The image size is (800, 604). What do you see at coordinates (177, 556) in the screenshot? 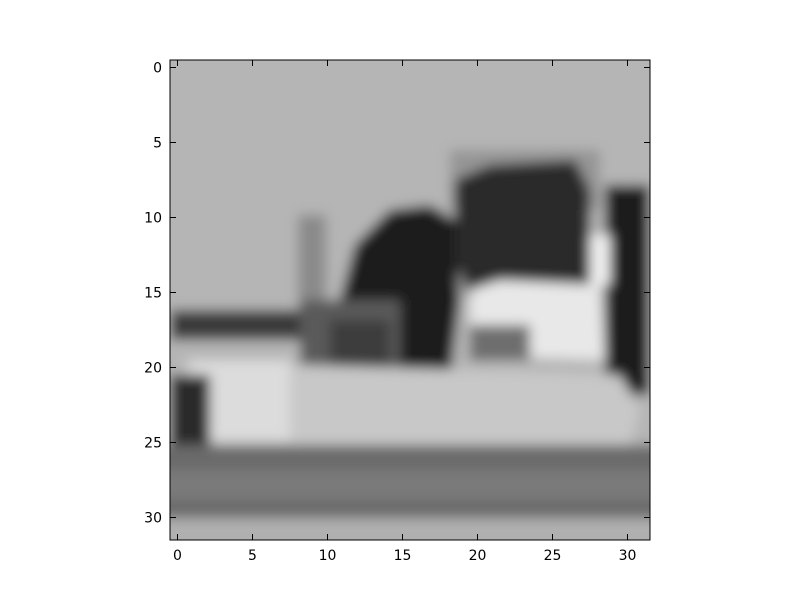
I see `x-tick-label: 0` at bounding box center [177, 556].